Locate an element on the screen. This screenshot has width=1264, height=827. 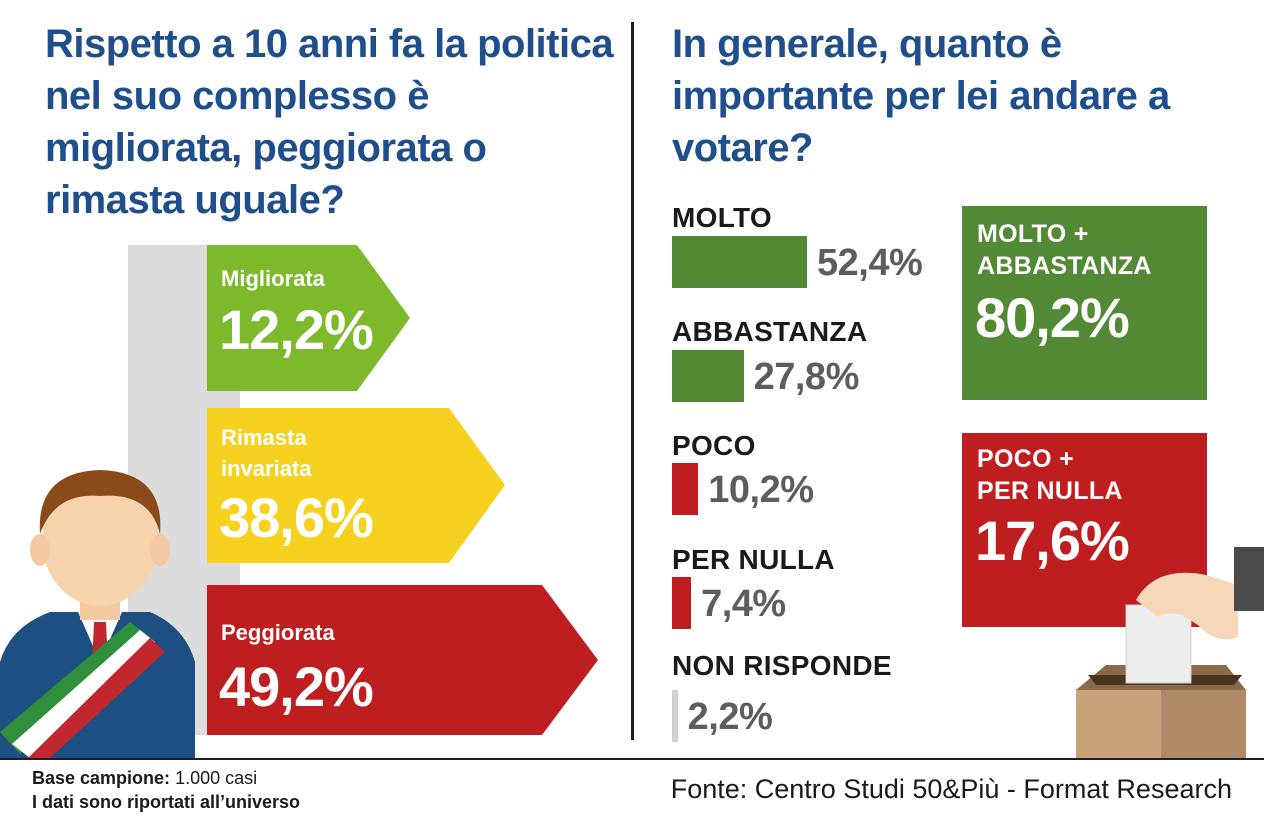
arrow-value: 38,6% is located at coordinates (296, 517).